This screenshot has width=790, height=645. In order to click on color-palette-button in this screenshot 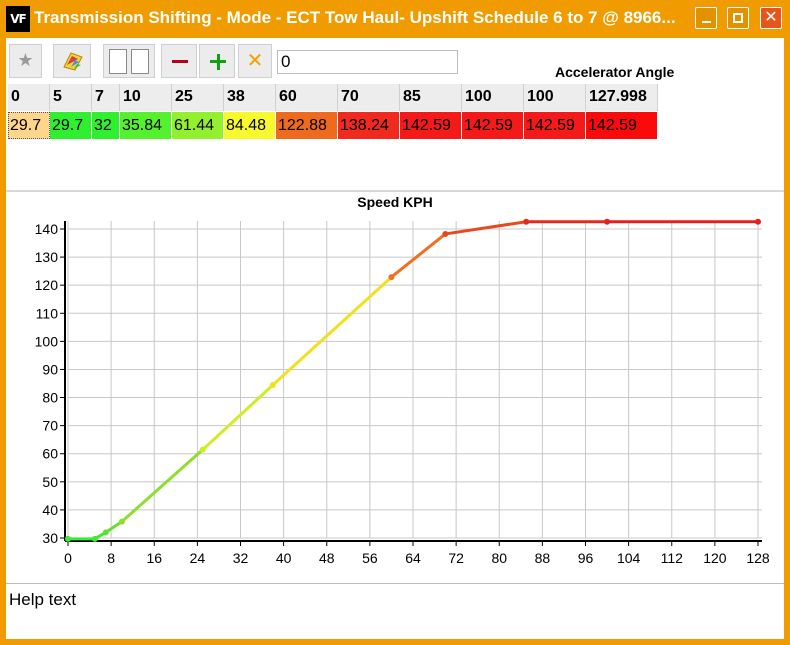, I will do `click(72, 61)`.